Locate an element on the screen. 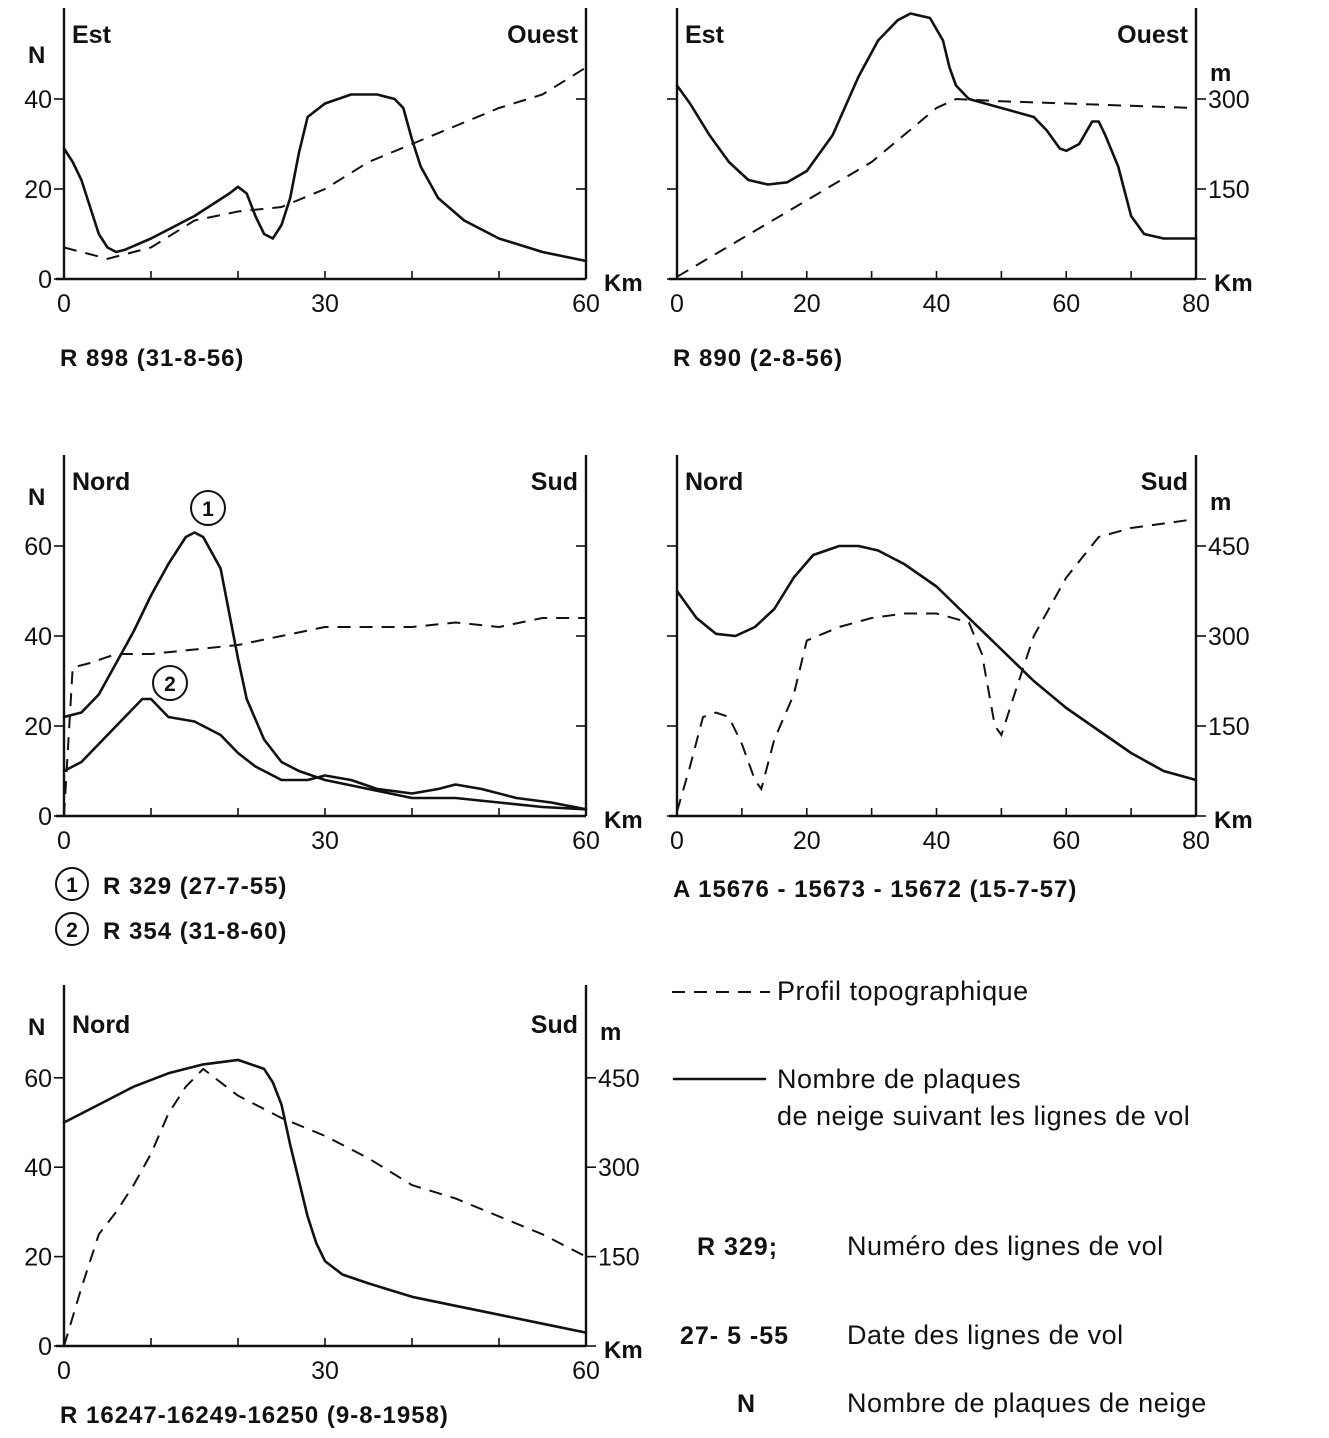  legend-solid-label-2: de neige suivant les lignes de vol is located at coordinates (983, 1116).